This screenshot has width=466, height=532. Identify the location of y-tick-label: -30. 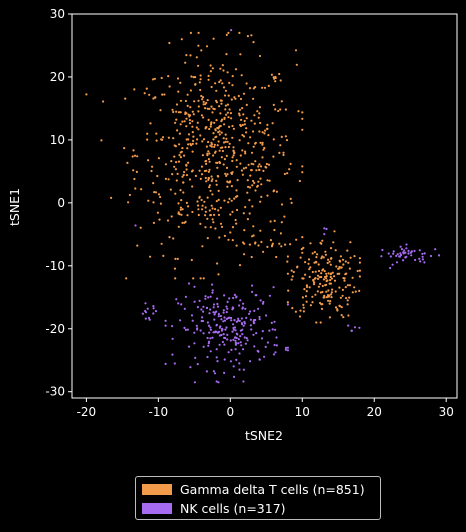
(55, 392).